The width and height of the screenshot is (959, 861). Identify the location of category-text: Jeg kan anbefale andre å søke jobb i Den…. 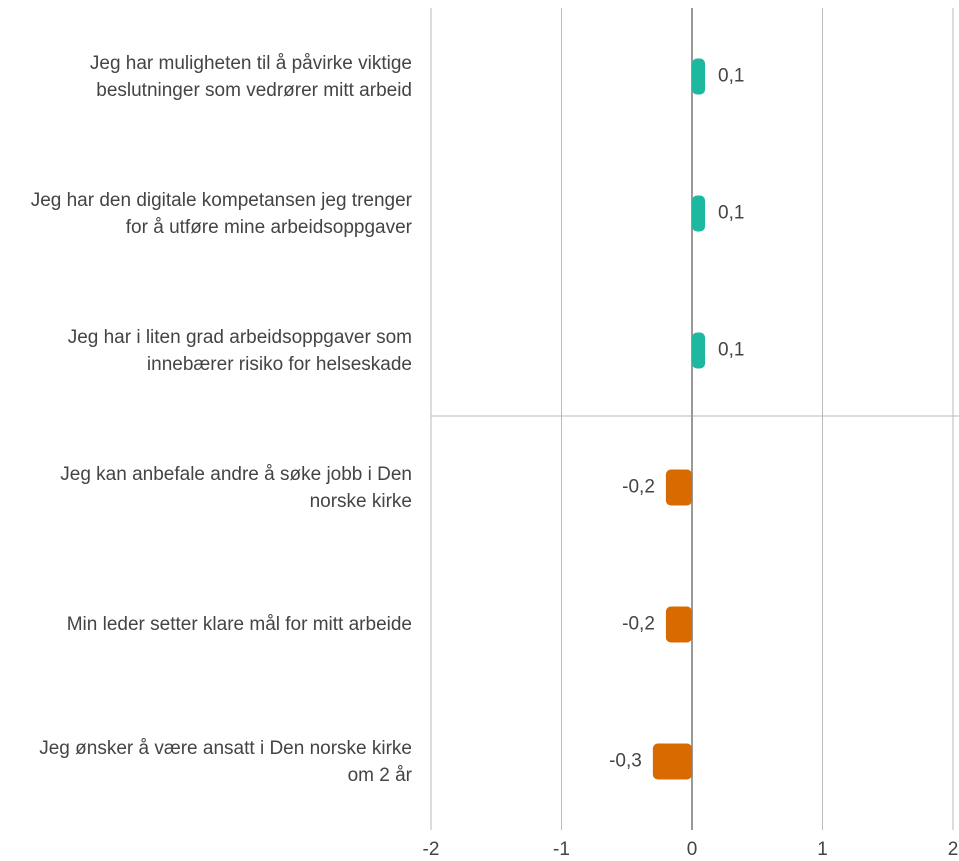
(236, 487).